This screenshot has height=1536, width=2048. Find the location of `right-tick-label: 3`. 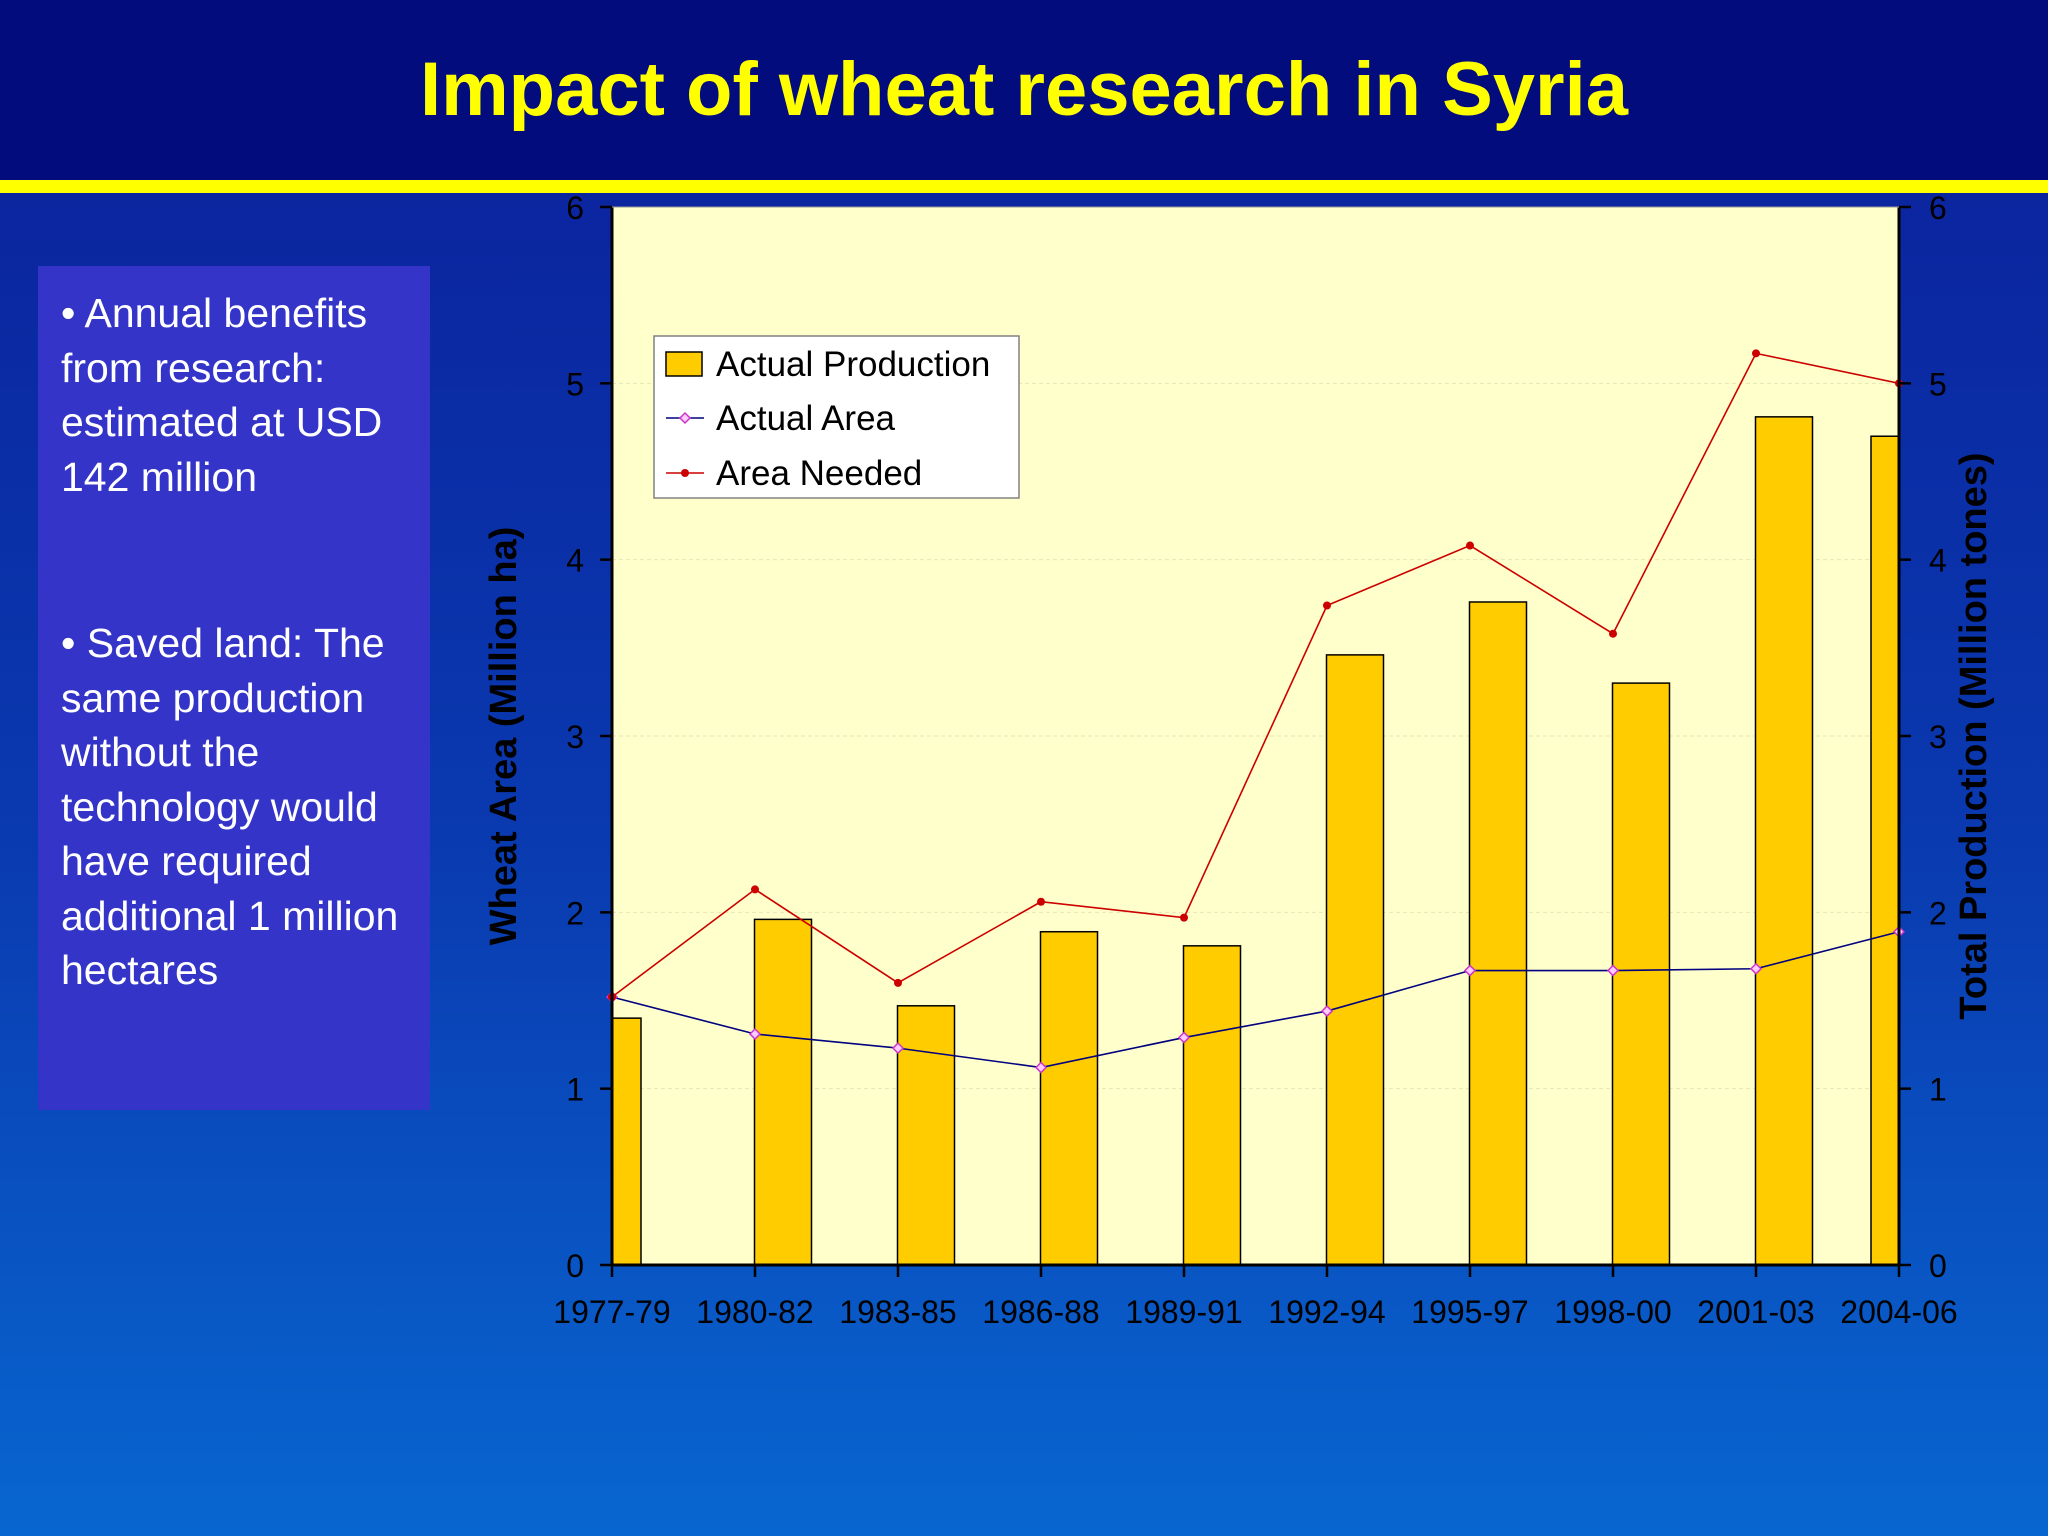

right-tick-label: 3 is located at coordinates (1938, 737).